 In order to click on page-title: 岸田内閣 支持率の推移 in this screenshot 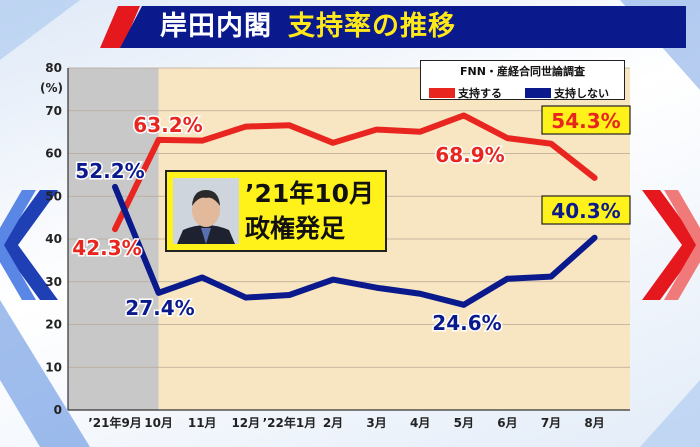, I will do `click(308, 27)`.